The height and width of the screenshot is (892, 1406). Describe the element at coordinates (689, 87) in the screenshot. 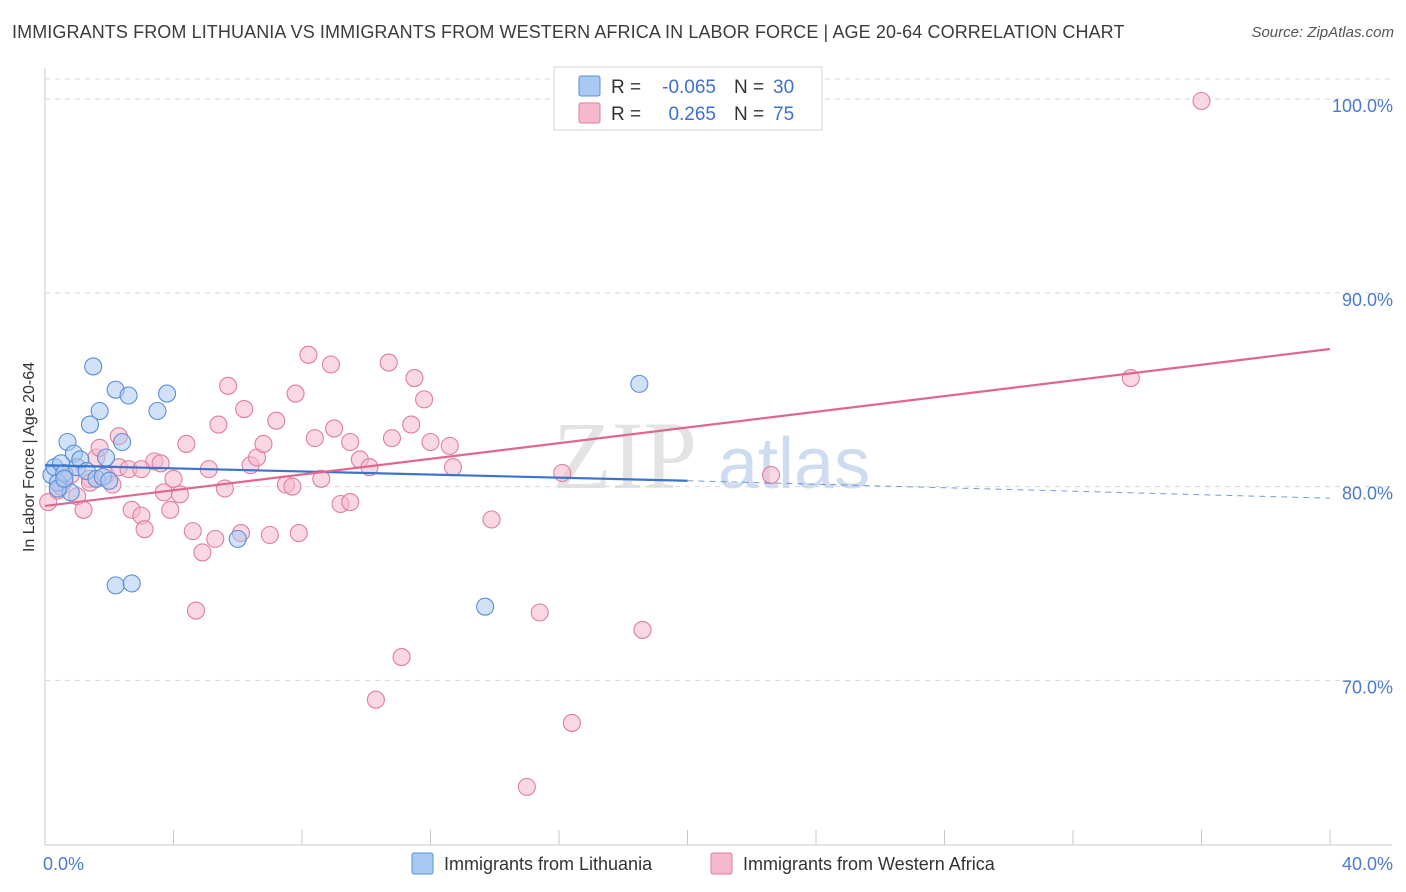

I see `legend-r-value-lithuania: -0.065` at that location.